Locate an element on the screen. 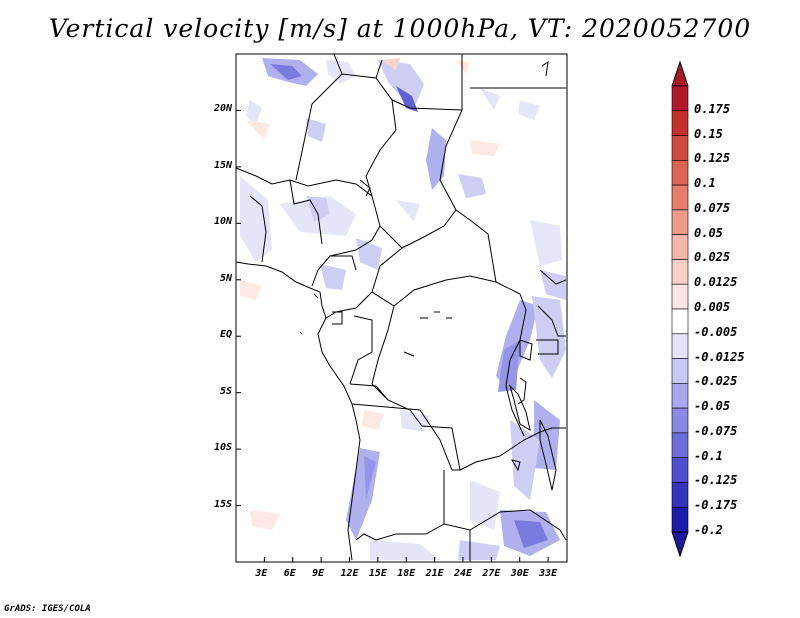  colorbar-label: 0.005 is located at coordinates (712, 307).